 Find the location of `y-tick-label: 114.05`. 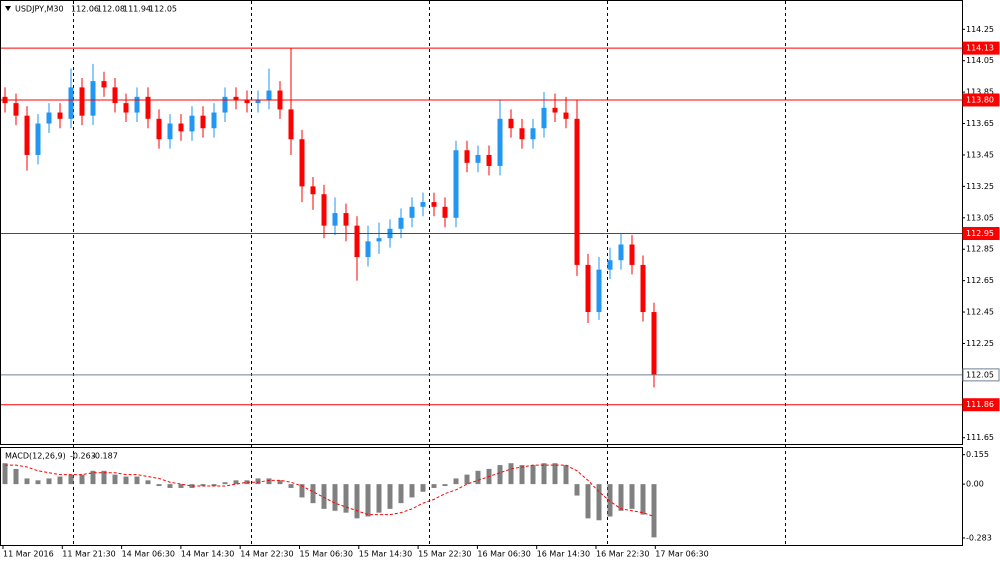

y-tick-label: 114.05 is located at coordinates (980, 60).